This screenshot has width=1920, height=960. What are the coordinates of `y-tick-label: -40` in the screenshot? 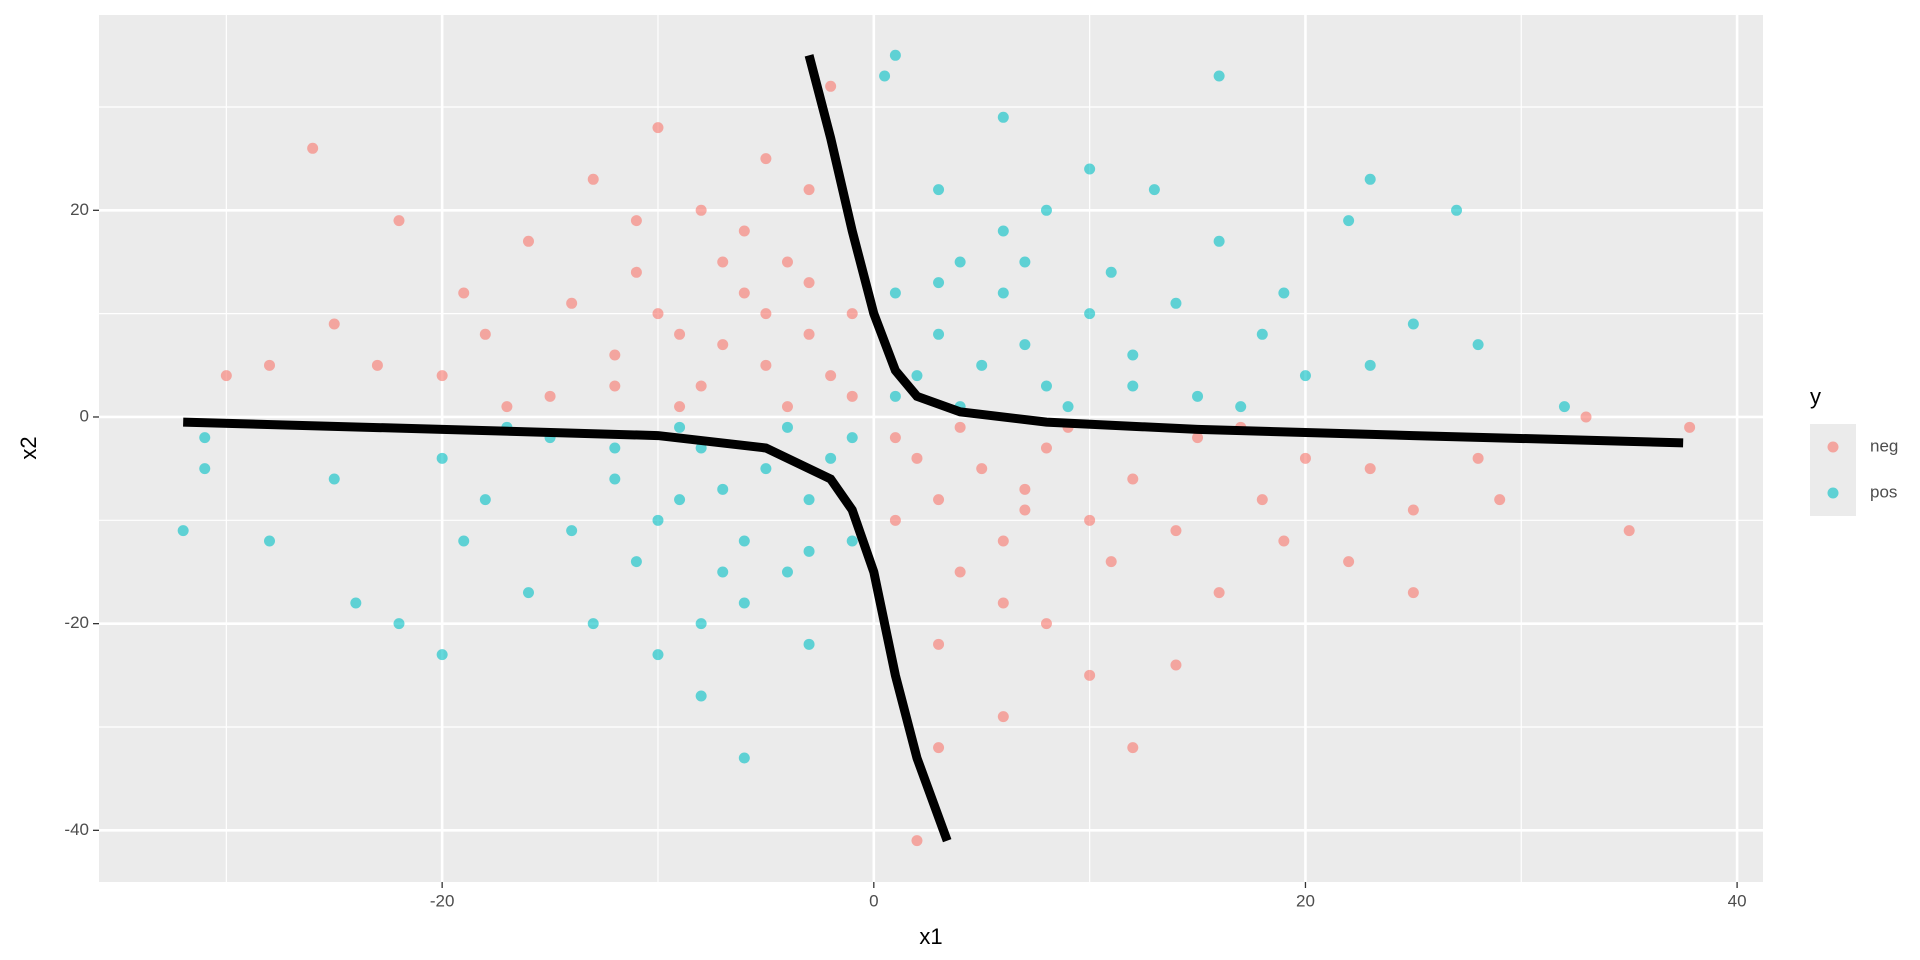 It's located at (76, 829).